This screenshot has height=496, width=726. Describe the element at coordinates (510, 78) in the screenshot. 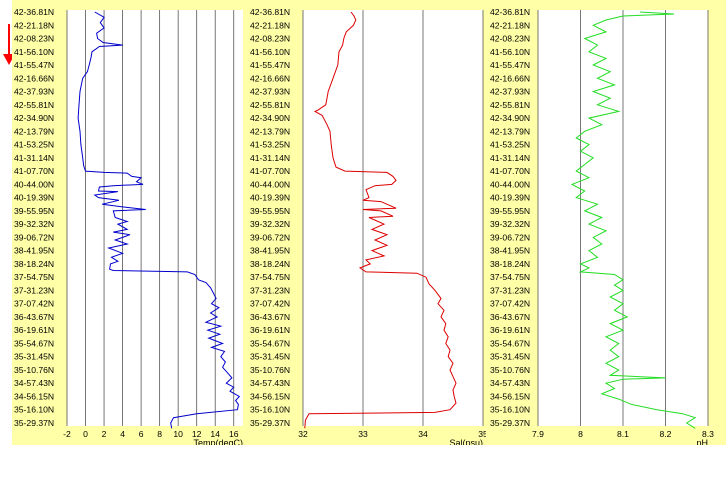

I see `ph-y-tick-label: 42-16.66N` at that location.